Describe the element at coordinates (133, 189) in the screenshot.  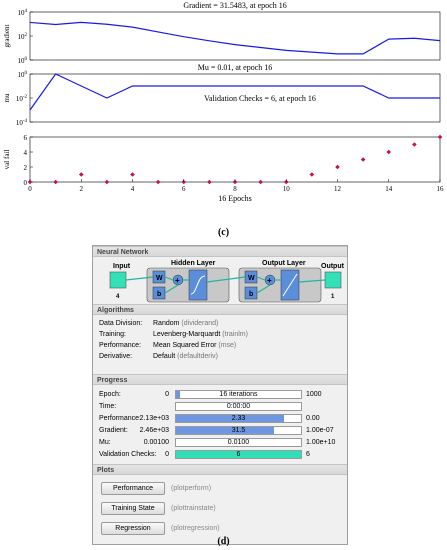
I see `x-tick-label: 4` at that location.